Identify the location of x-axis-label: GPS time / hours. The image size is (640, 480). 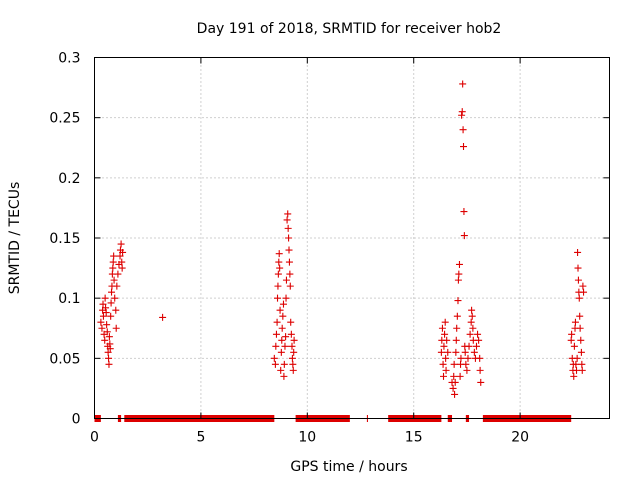
(348, 467).